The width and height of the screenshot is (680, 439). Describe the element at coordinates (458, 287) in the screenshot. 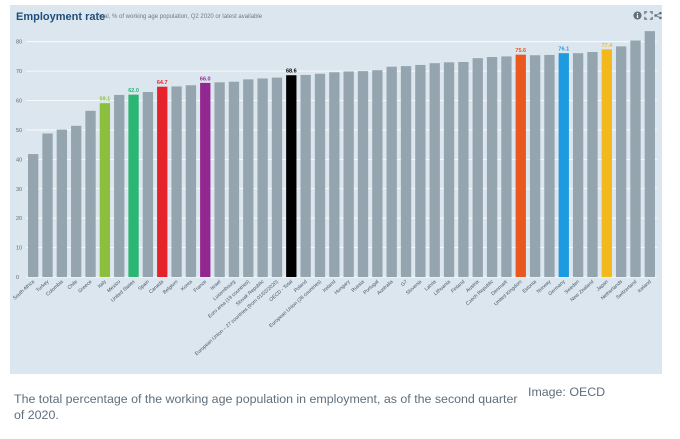

I see `x-tick-label: Finland` at that location.